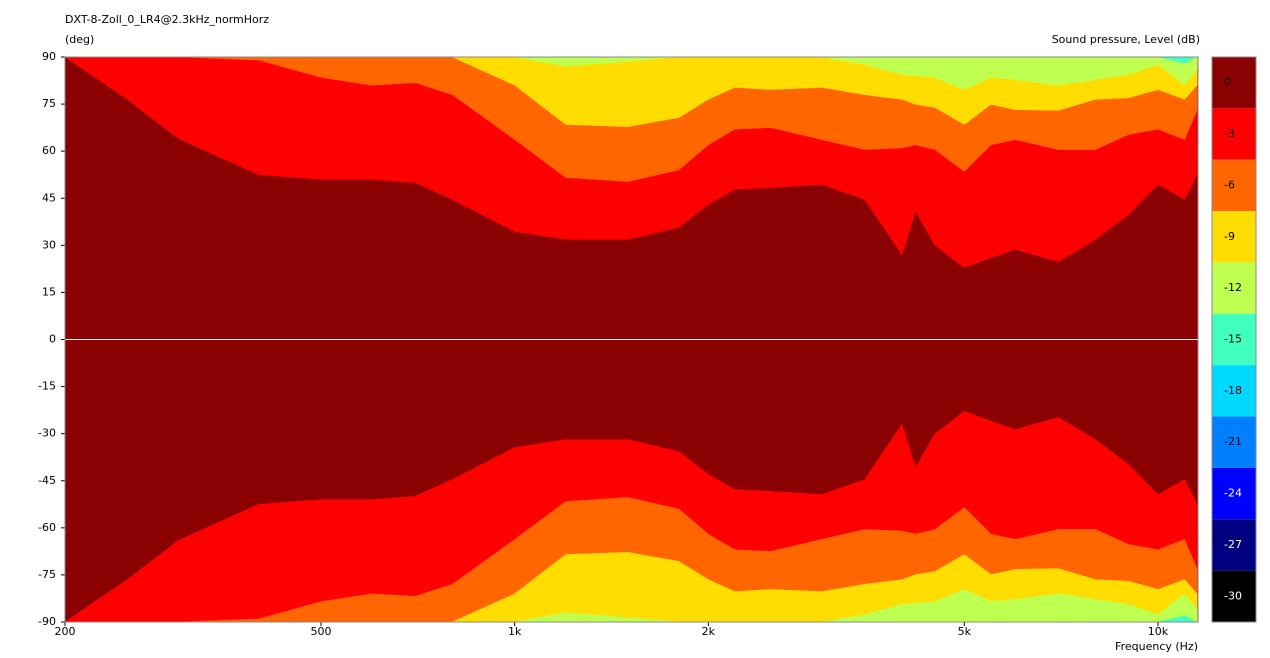  I want to click on y-tick-label: -30, so click(47, 433).